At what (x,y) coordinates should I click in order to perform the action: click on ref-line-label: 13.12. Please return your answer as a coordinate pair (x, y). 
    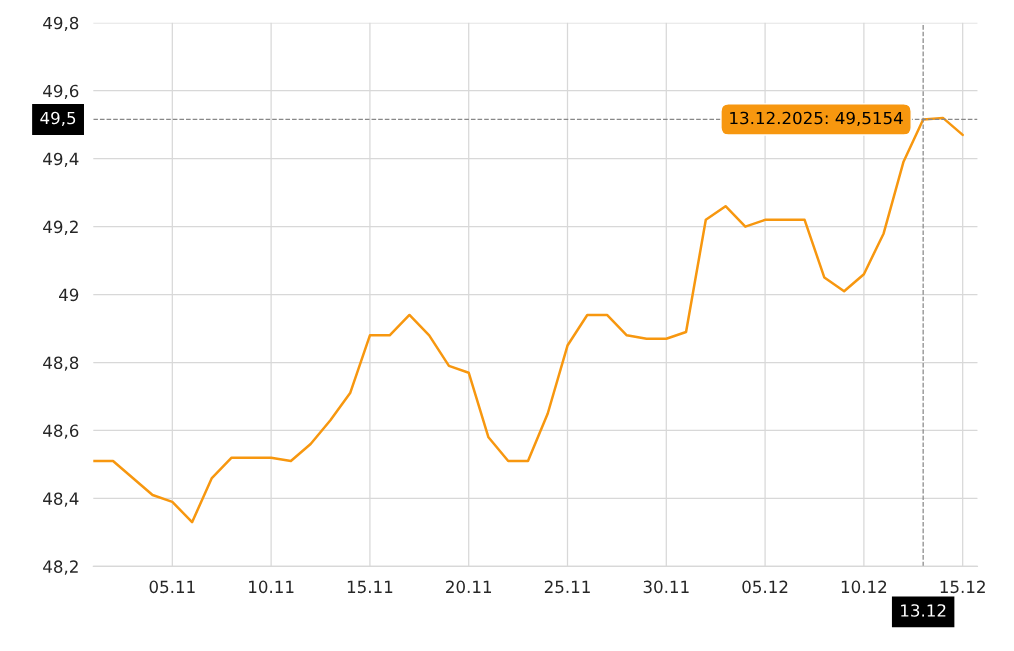
    Looking at the image, I should click on (923, 610).